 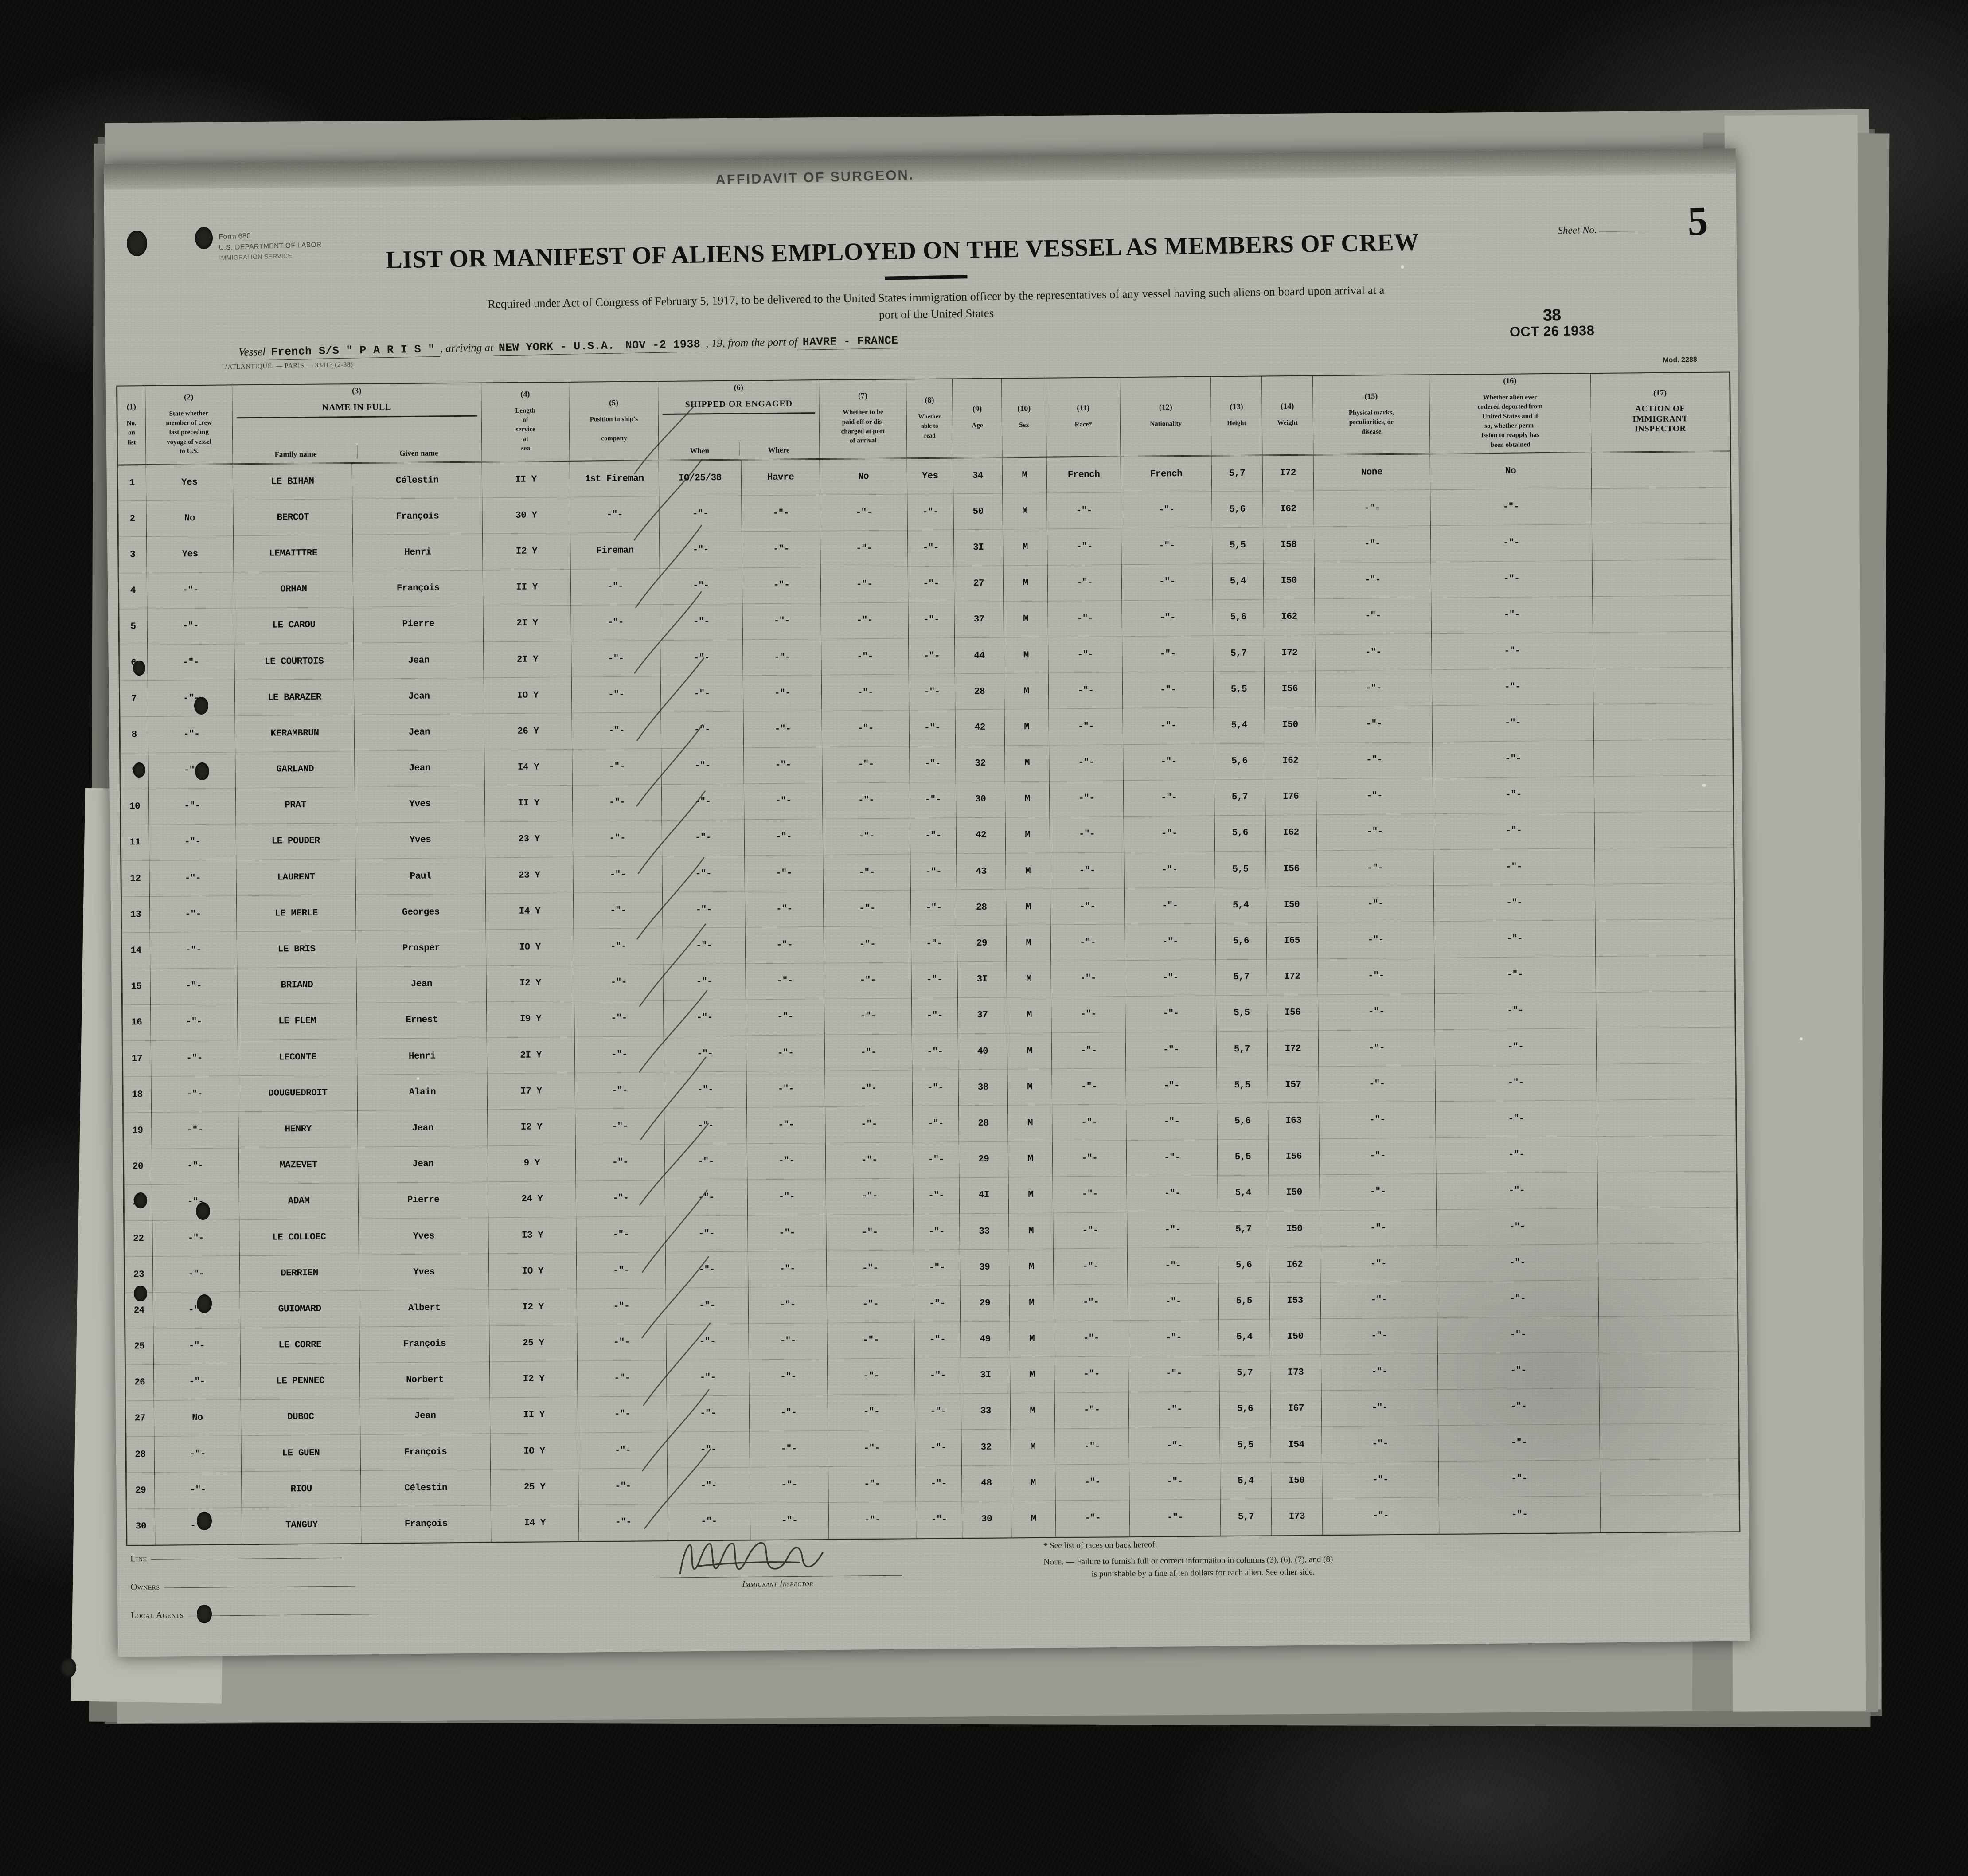 What do you see at coordinates (979, 655) in the screenshot?
I see `cell-age: 44` at bounding box center [979, 655].